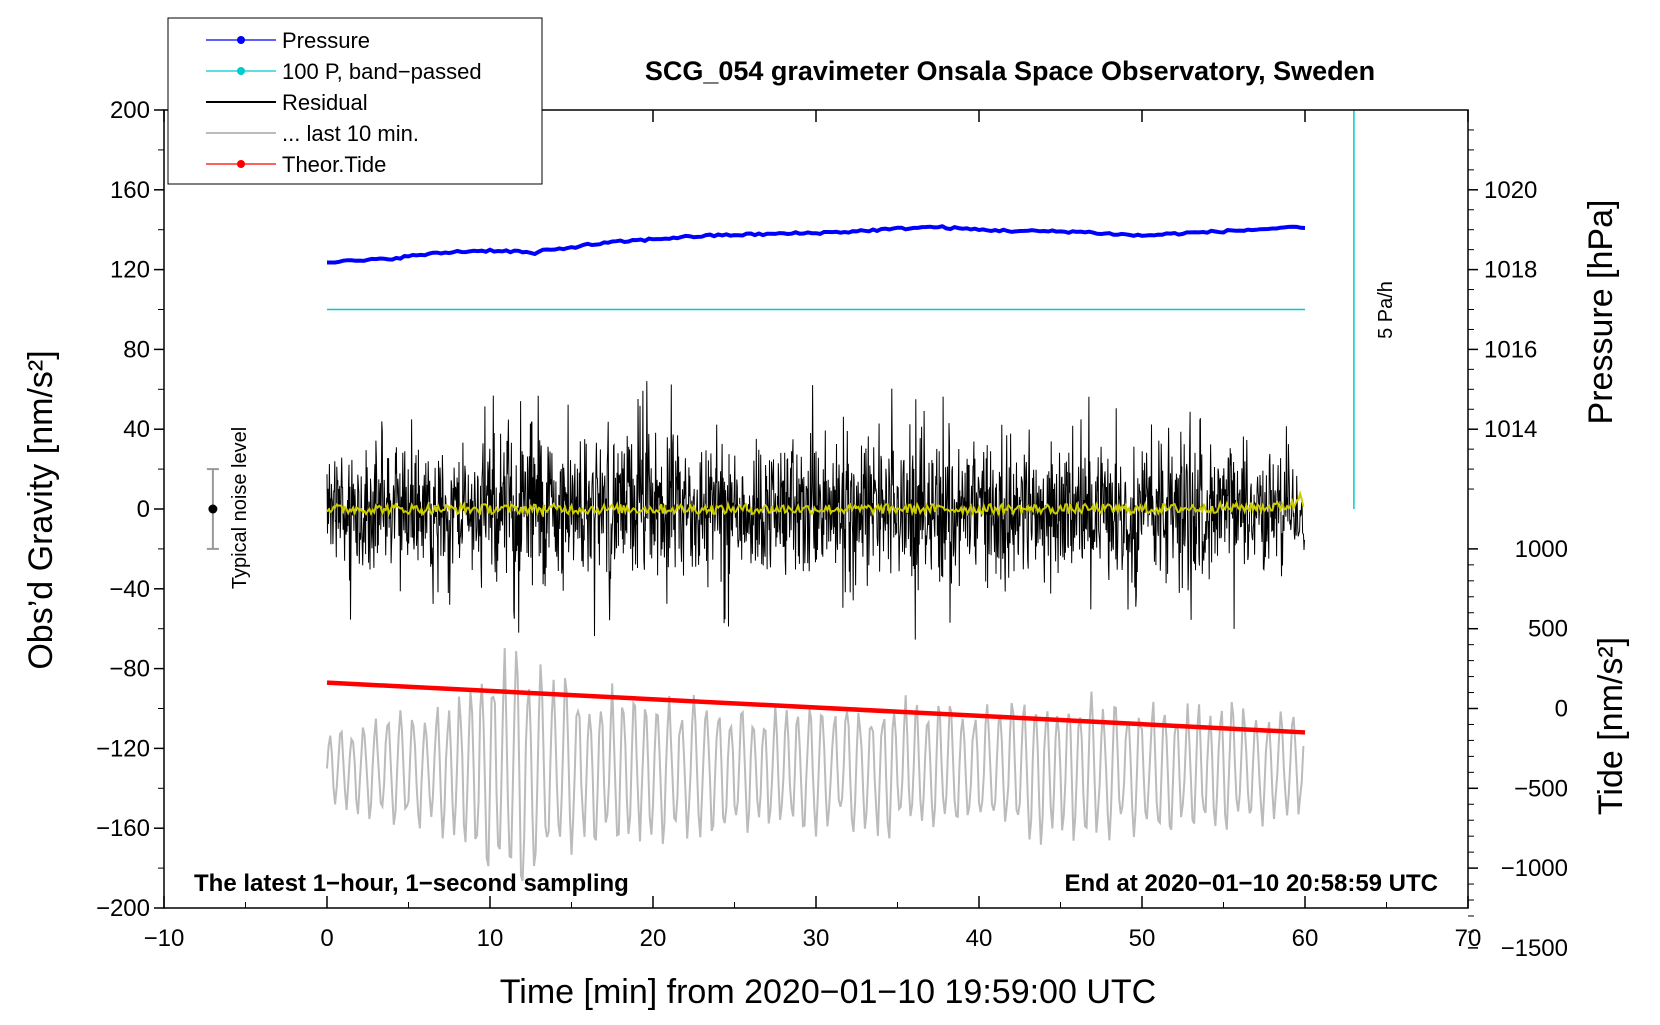 Image resolution: width=1660 pixels, height=1025 pixels. Describe the element at coordinates (1510, 349) in the screenshot. I see `pressure-tick-label: 1016` at that location.